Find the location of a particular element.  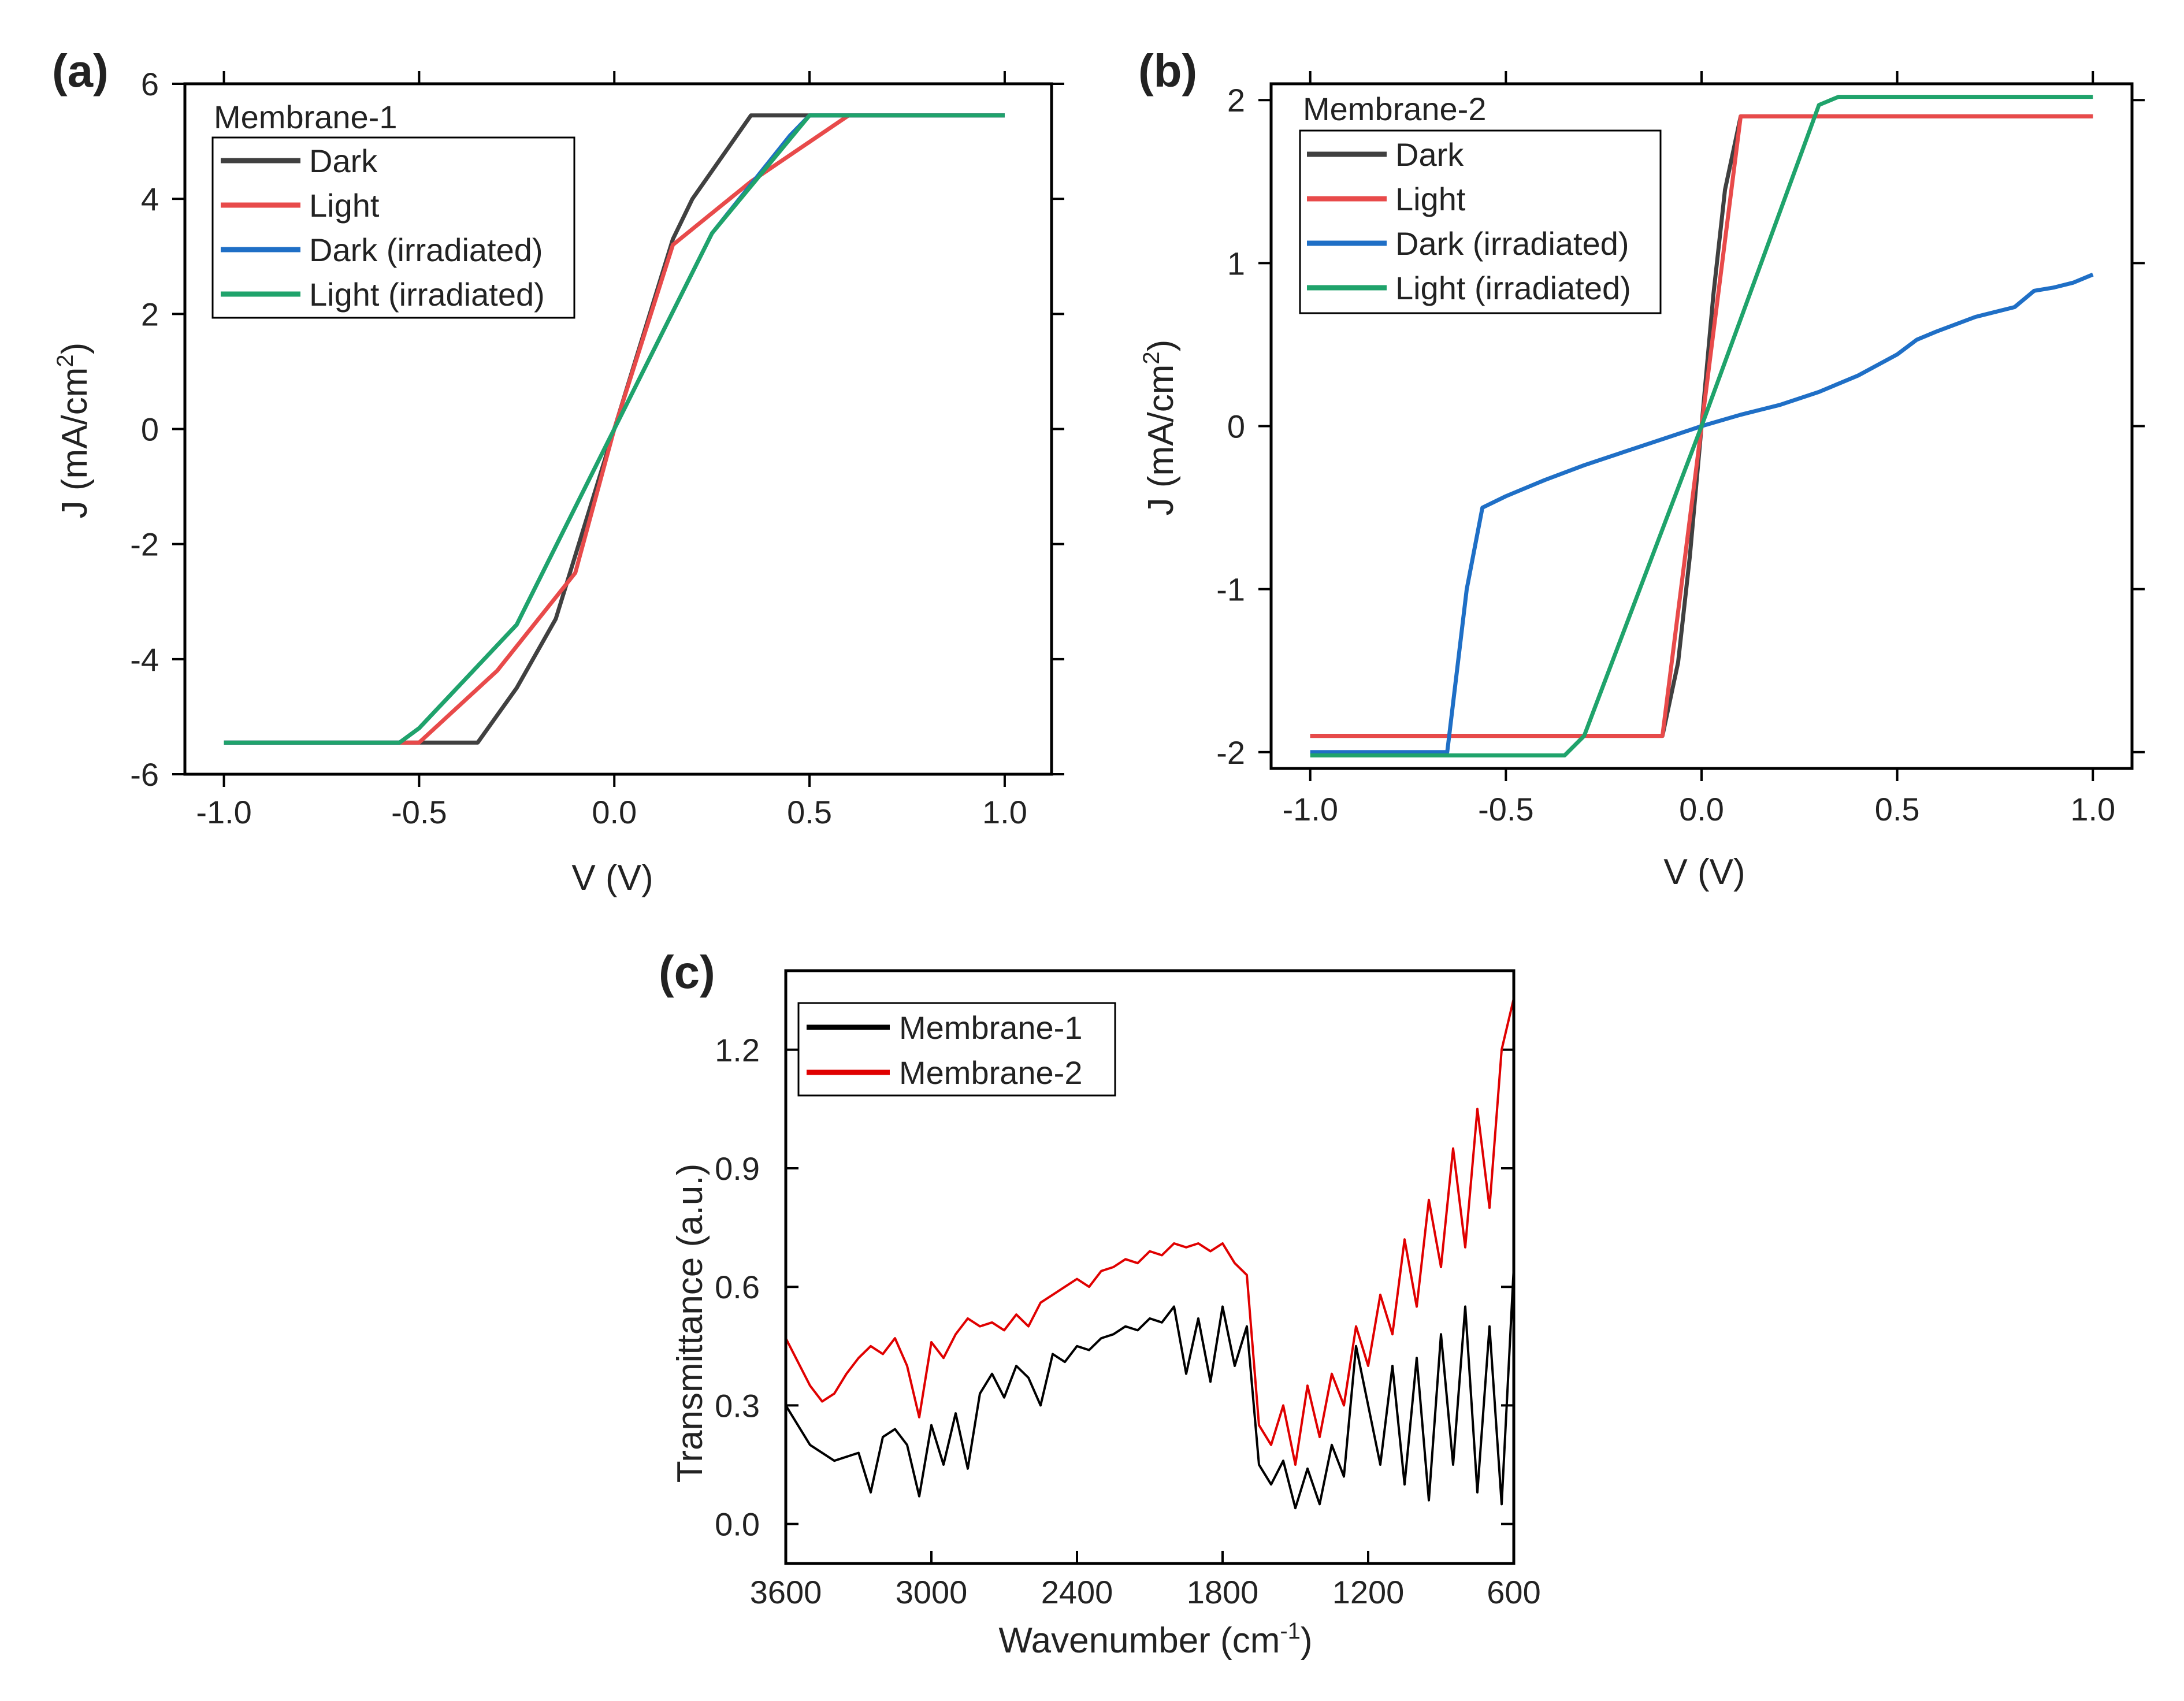

x-tick-label-b-3: 0.5 is located at coordinates (1897, 809).